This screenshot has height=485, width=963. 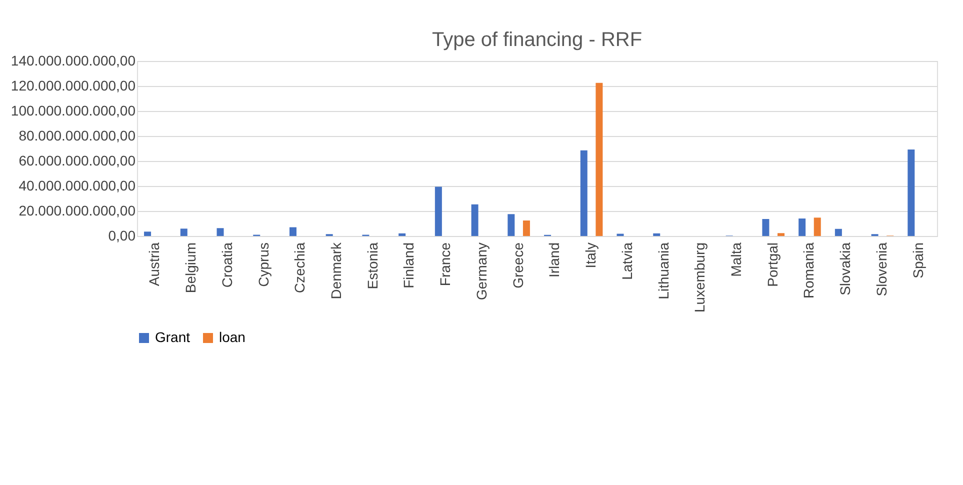 What do you see at coordinates (445, 264) in the screenshot?
I see `x-tick-label: France` at bounding box center [445, 264].